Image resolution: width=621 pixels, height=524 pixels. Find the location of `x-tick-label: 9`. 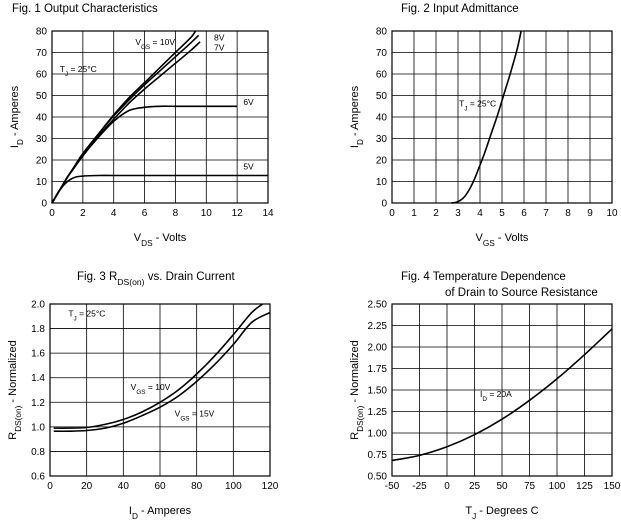

x-tick-label: 9 is located at coordinates (590, 213).